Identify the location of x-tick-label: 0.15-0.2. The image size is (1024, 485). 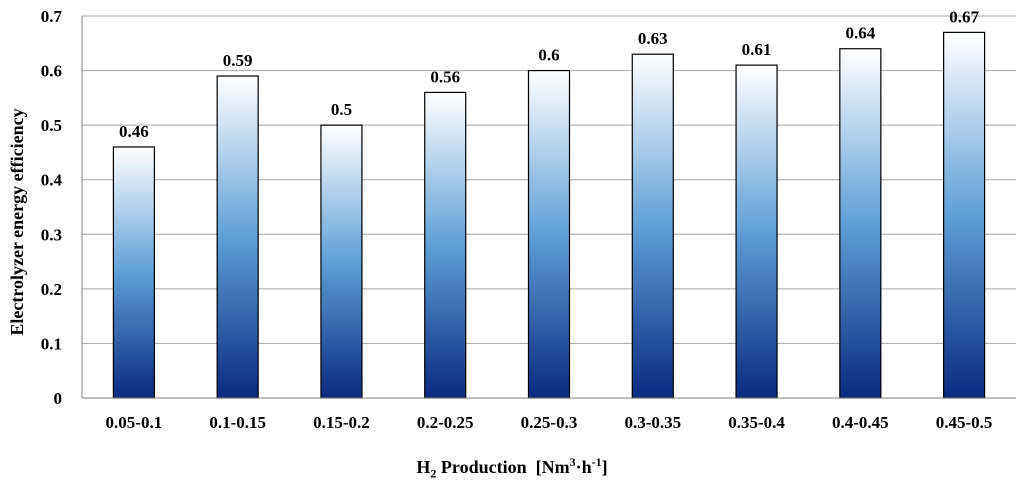
(341, 422).